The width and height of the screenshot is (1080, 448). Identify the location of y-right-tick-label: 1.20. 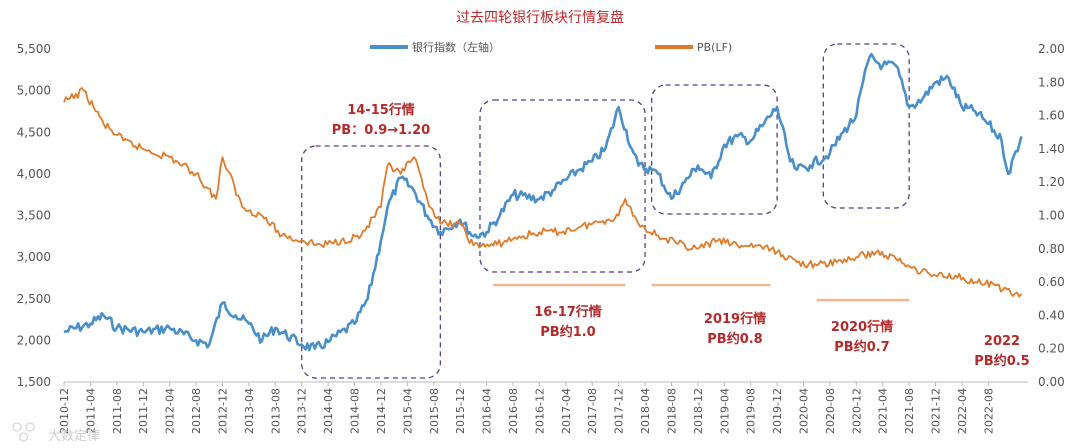
(1051, 182).